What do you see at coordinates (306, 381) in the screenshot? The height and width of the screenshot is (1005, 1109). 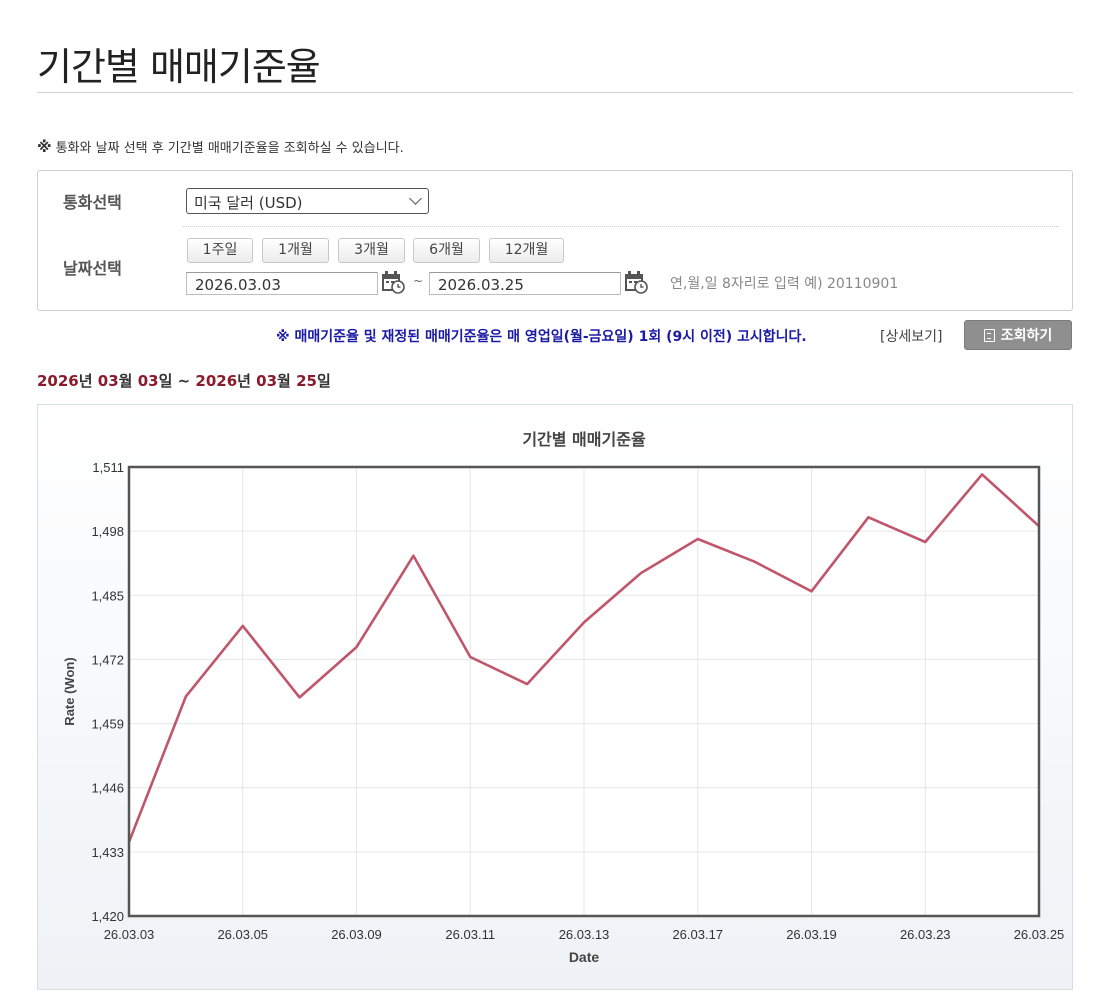 I see `range-end-day: 25` at bounding box center [306, 381].